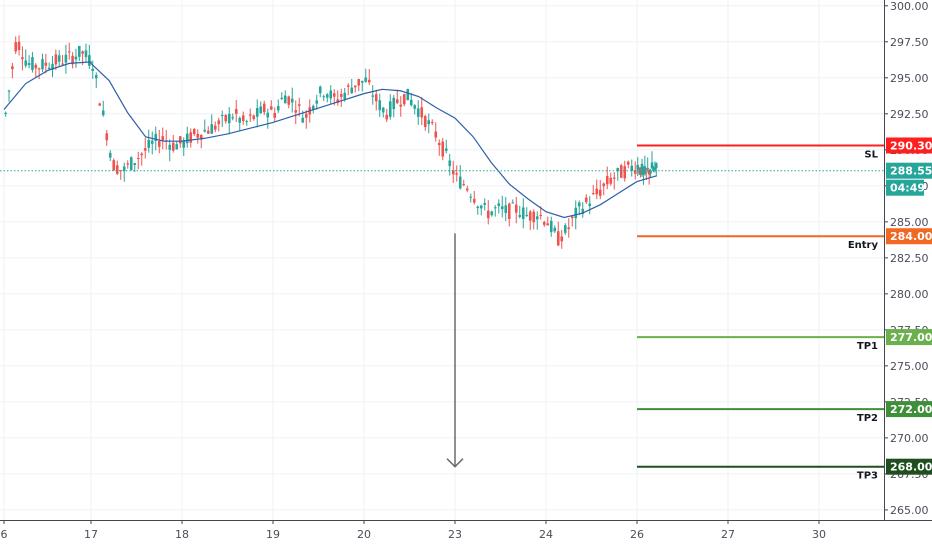  I want to click on countdown-text: 04:49, so click(907, 188).